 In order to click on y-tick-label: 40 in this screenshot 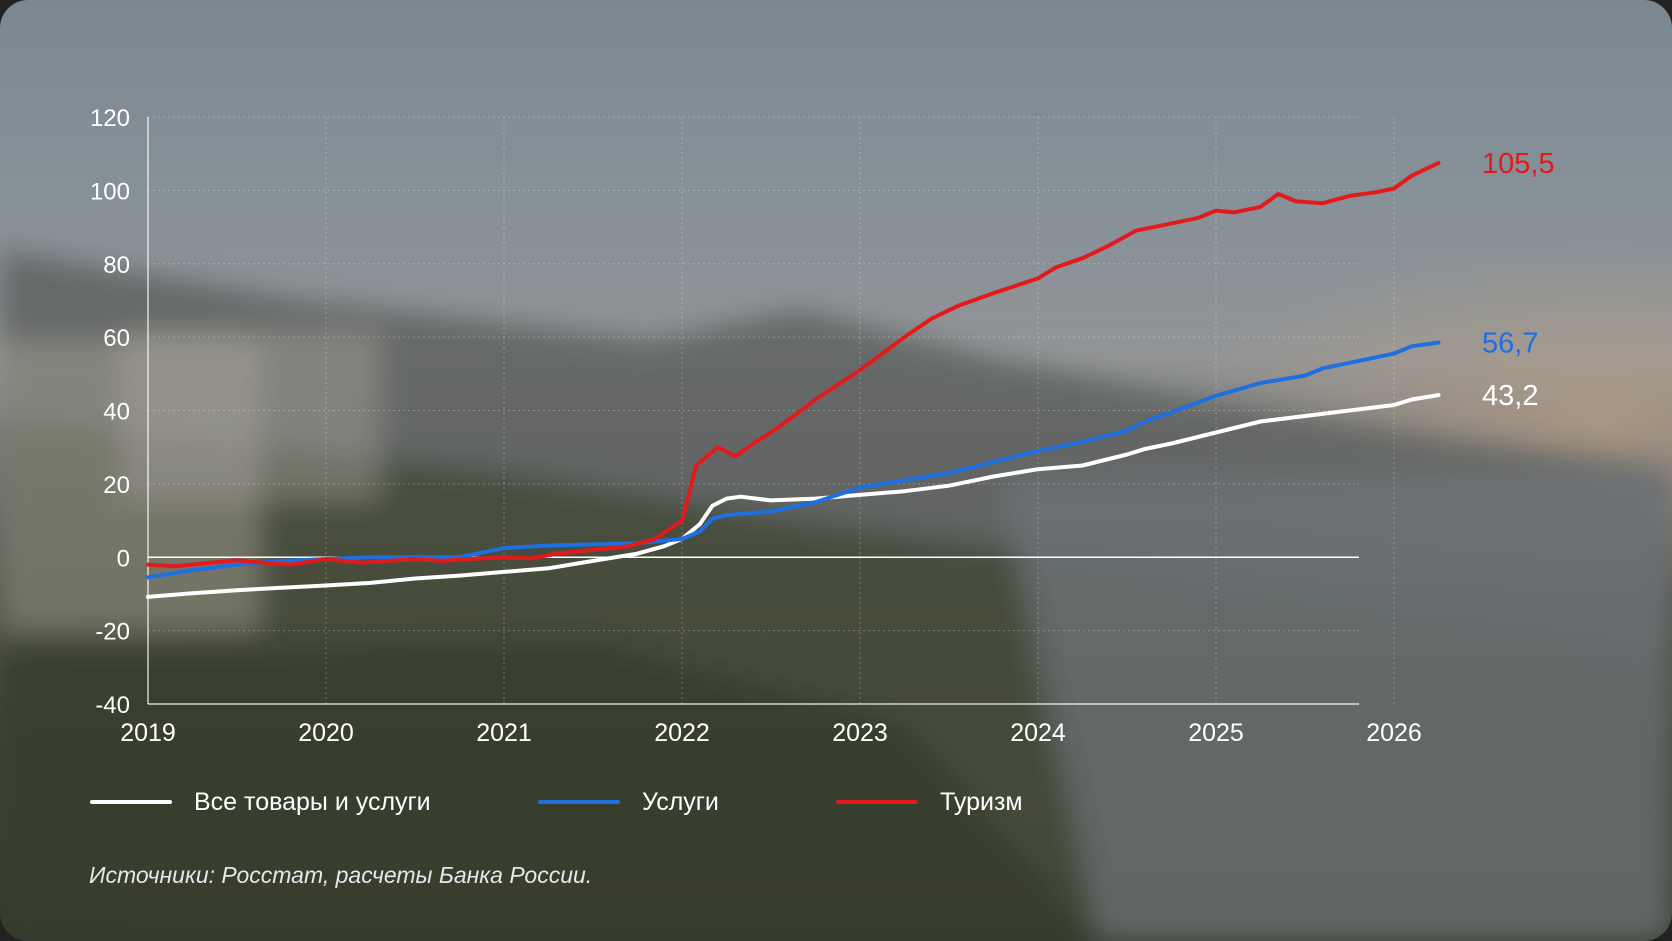, I will do `click(116, 412)`.